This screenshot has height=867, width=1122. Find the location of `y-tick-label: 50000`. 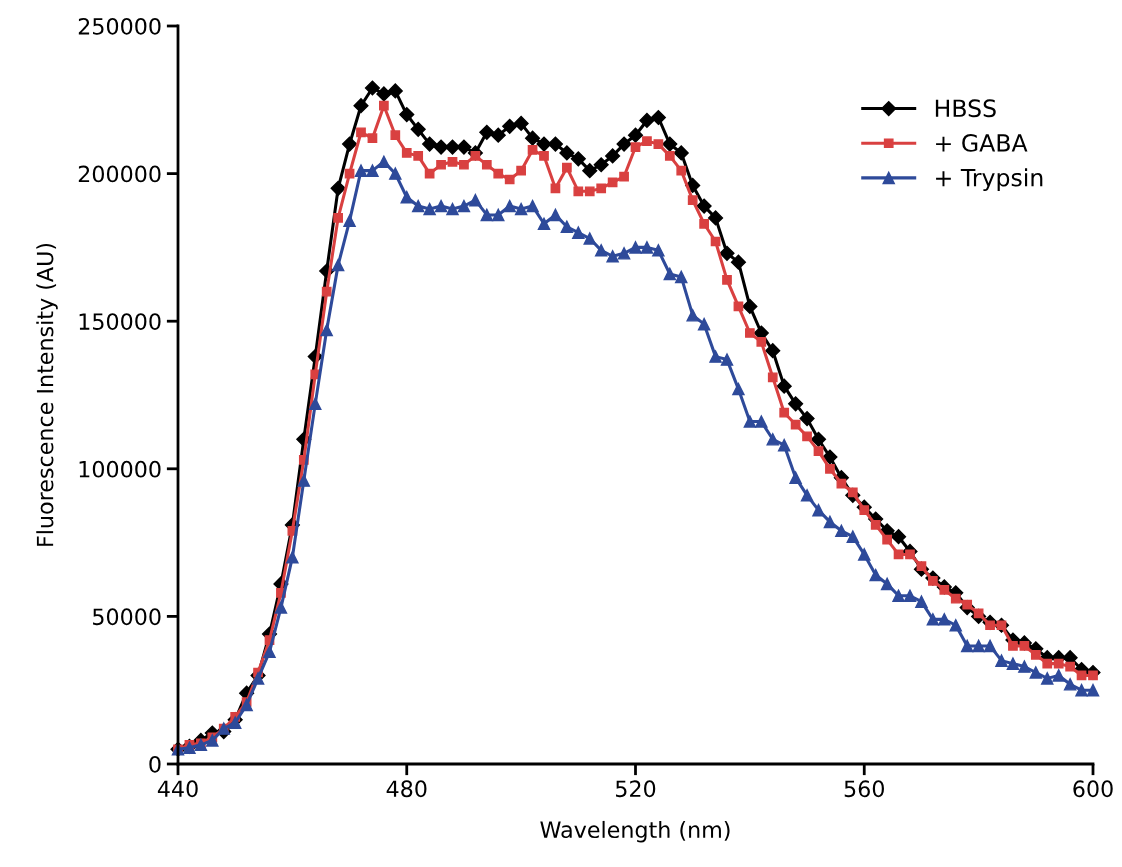

y-tick-label: 50000 is located at coordinates (127, 617).